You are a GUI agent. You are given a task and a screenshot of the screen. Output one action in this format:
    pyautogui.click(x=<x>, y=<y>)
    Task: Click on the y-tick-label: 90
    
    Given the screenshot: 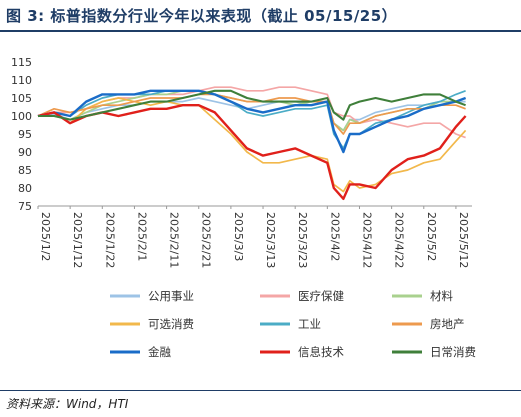 What is the action you would take?
    pyautogui.click(x=25, y=152)
    